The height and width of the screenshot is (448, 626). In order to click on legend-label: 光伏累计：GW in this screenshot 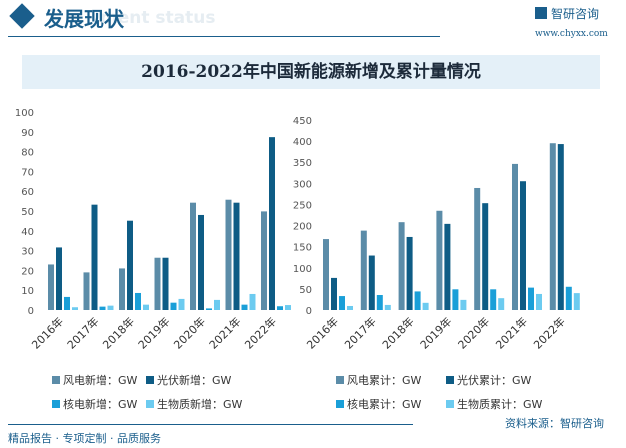, I will do `click(494, 380)`.